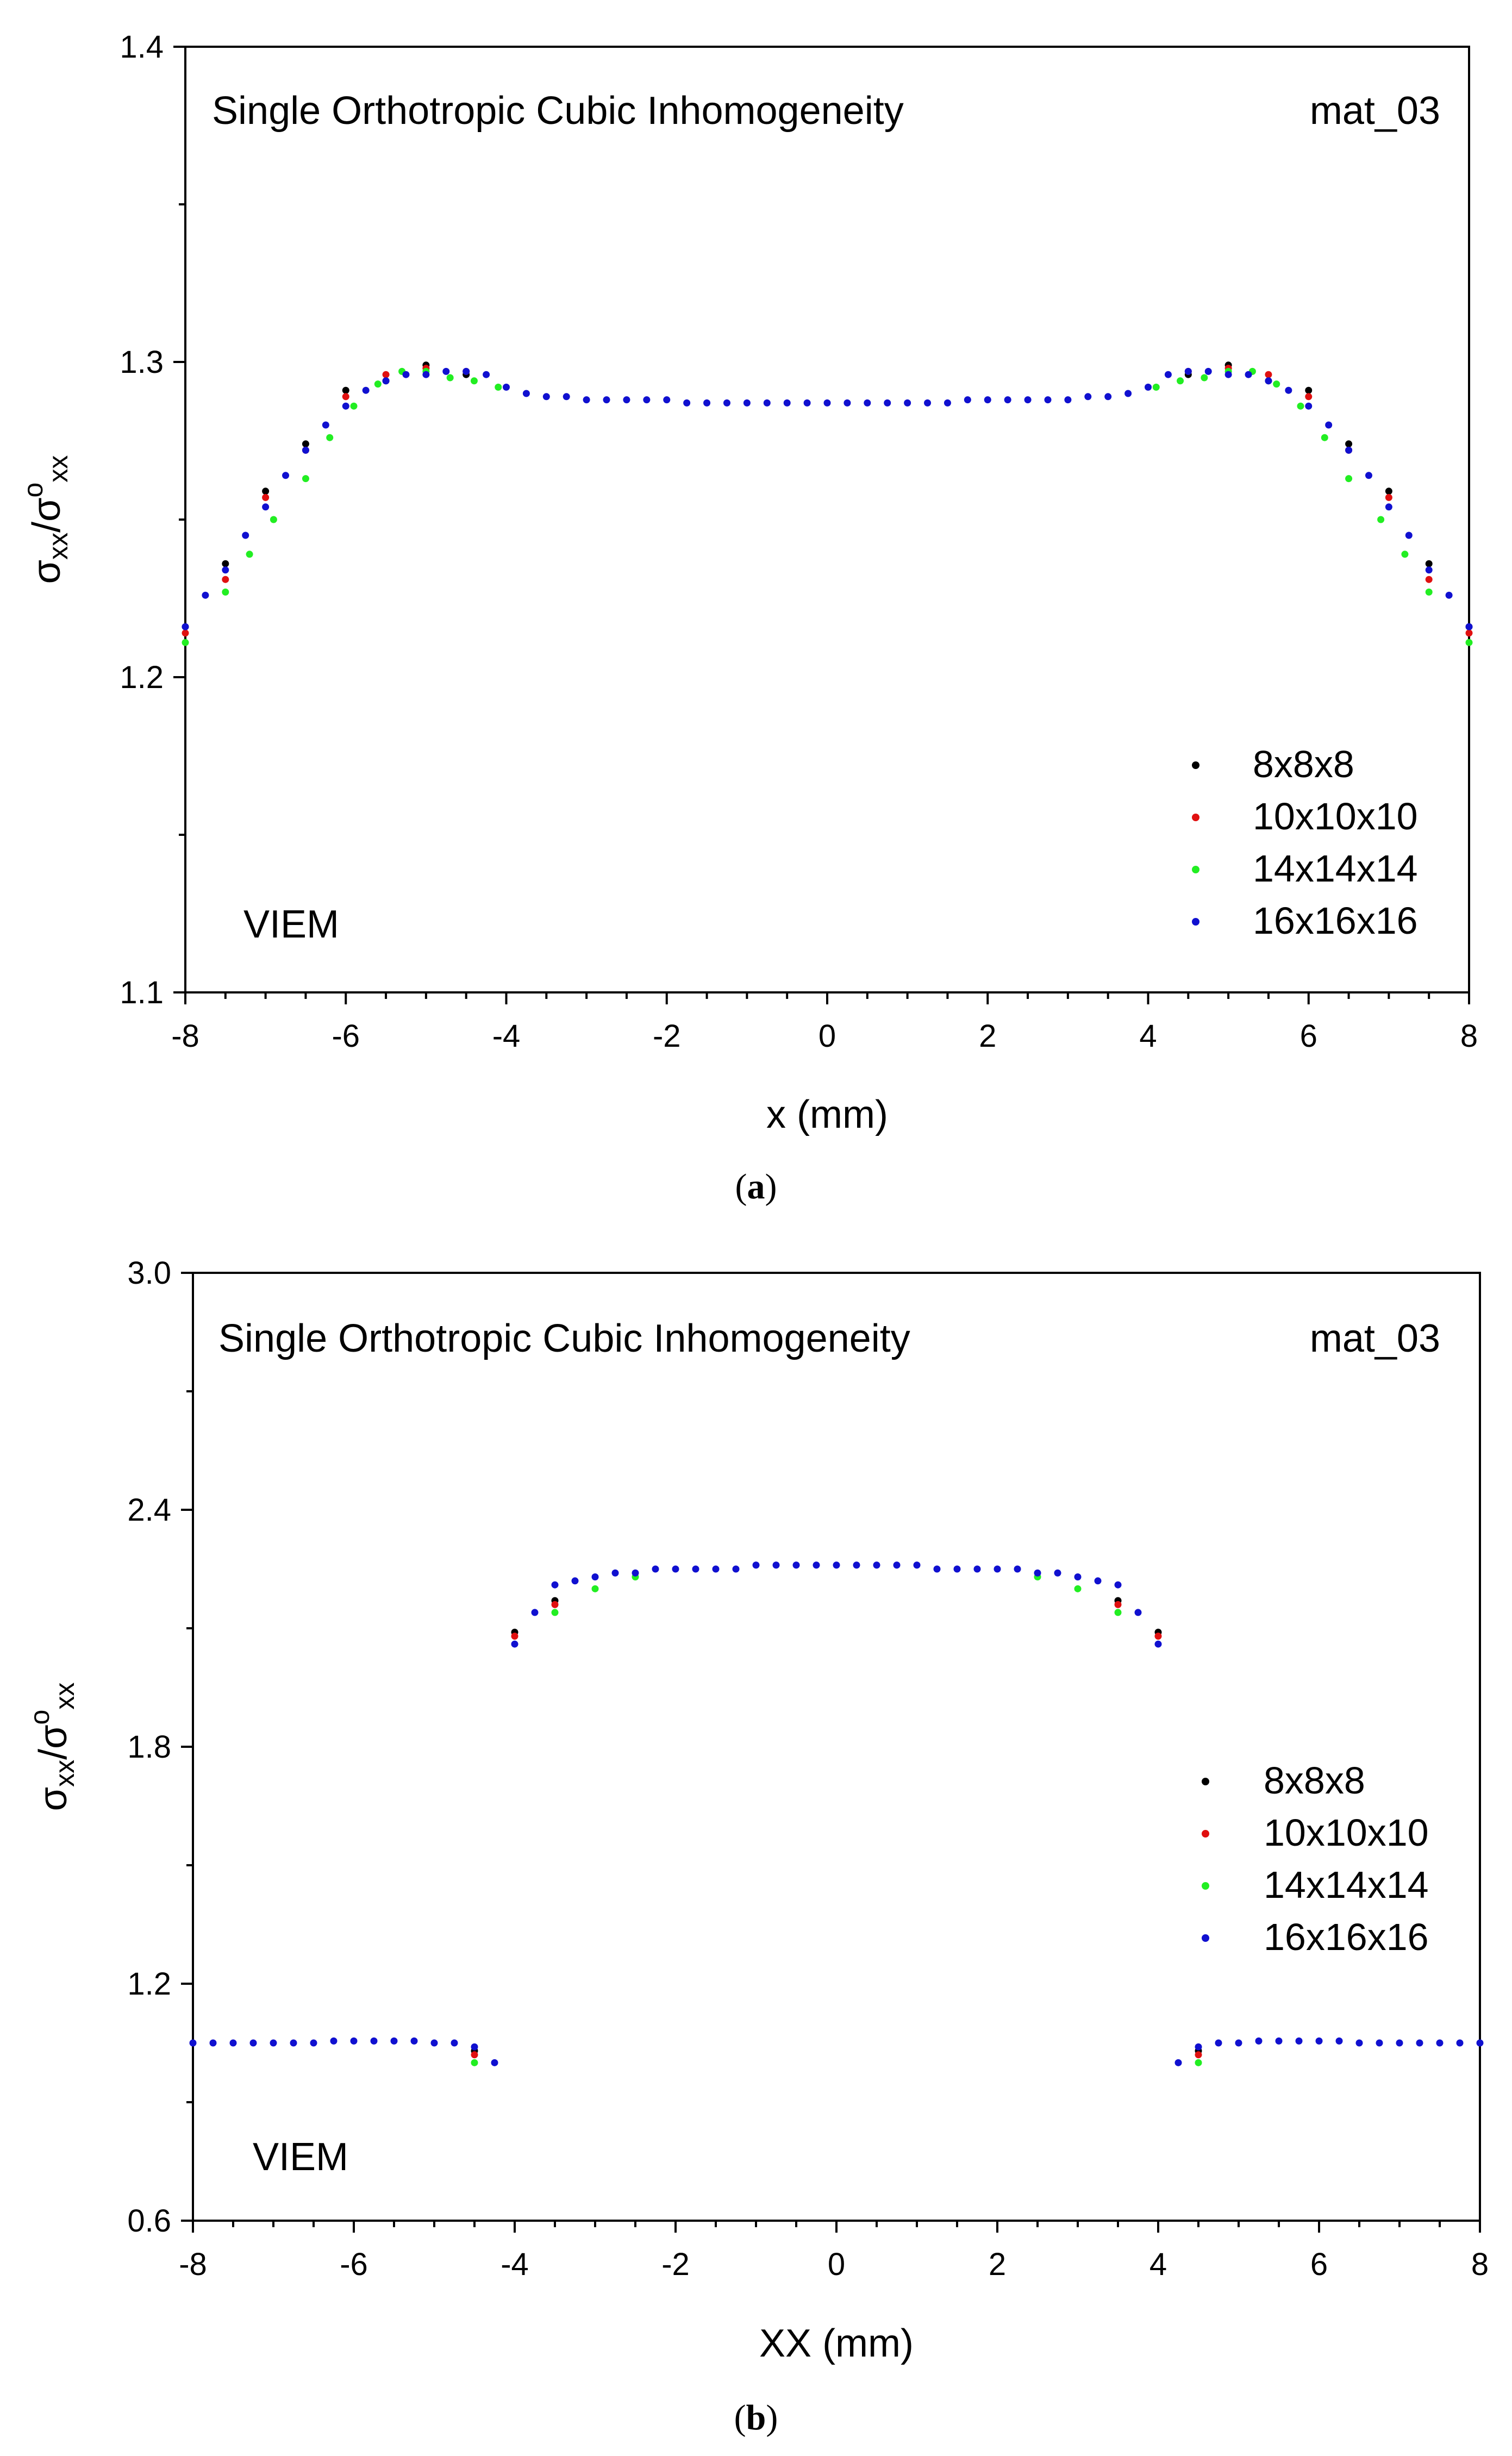 The image size is (1512, 2456). What do you see at coordinates (997, 2264) in the screenshot?
I see `x-tick-label: 2` at bounding box center [997, 2264].